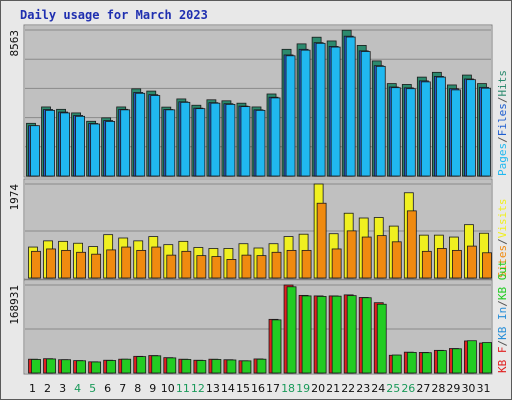 This screenshot has width=512, height=400. Describe the element at coordinates (303, 388) in the screenshot. I see `day-label: 19` at that location.